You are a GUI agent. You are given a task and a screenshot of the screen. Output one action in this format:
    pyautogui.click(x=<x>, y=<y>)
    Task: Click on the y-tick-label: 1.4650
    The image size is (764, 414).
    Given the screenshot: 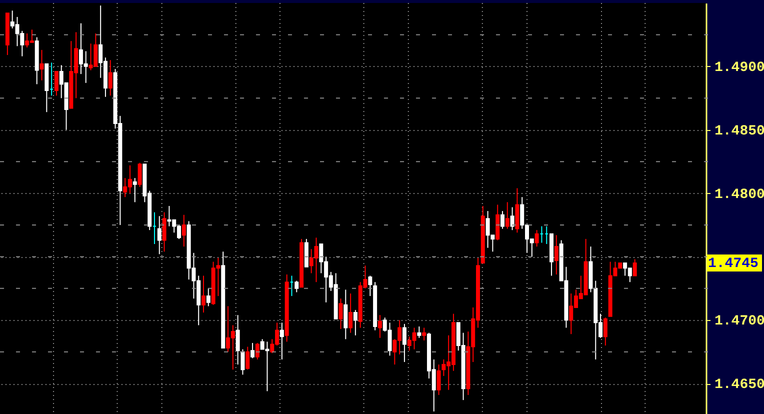 What is the action you would take?
    pyautogui.click(x=739, y=385)
    